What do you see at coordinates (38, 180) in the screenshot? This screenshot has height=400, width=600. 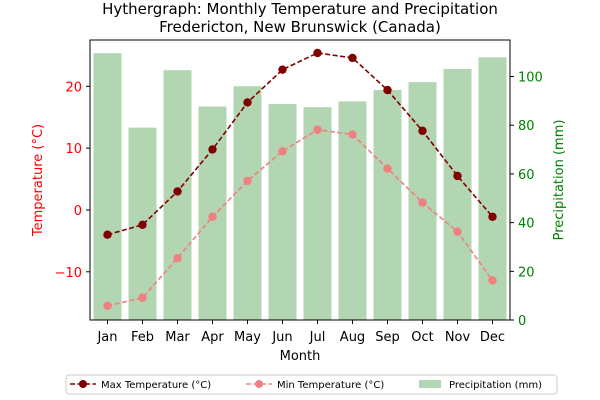 I see `y-axis-left-label: Temperature (°C)` at bounding box center [38, 180].